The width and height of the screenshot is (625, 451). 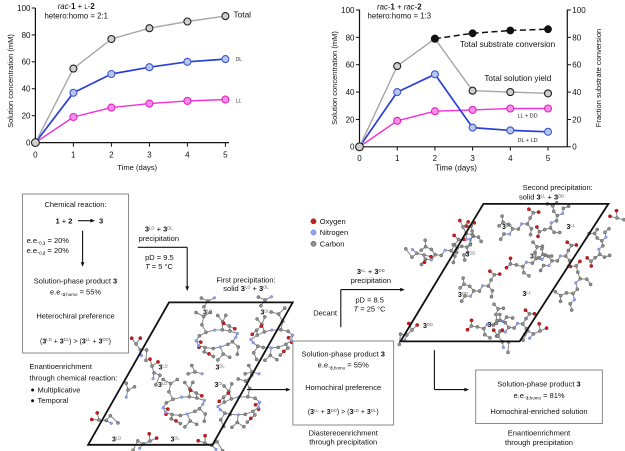 What do you see at coordinates (239, 102) in the screenshot?
I see `svg-text: LL` at bounding box center [239, 102].